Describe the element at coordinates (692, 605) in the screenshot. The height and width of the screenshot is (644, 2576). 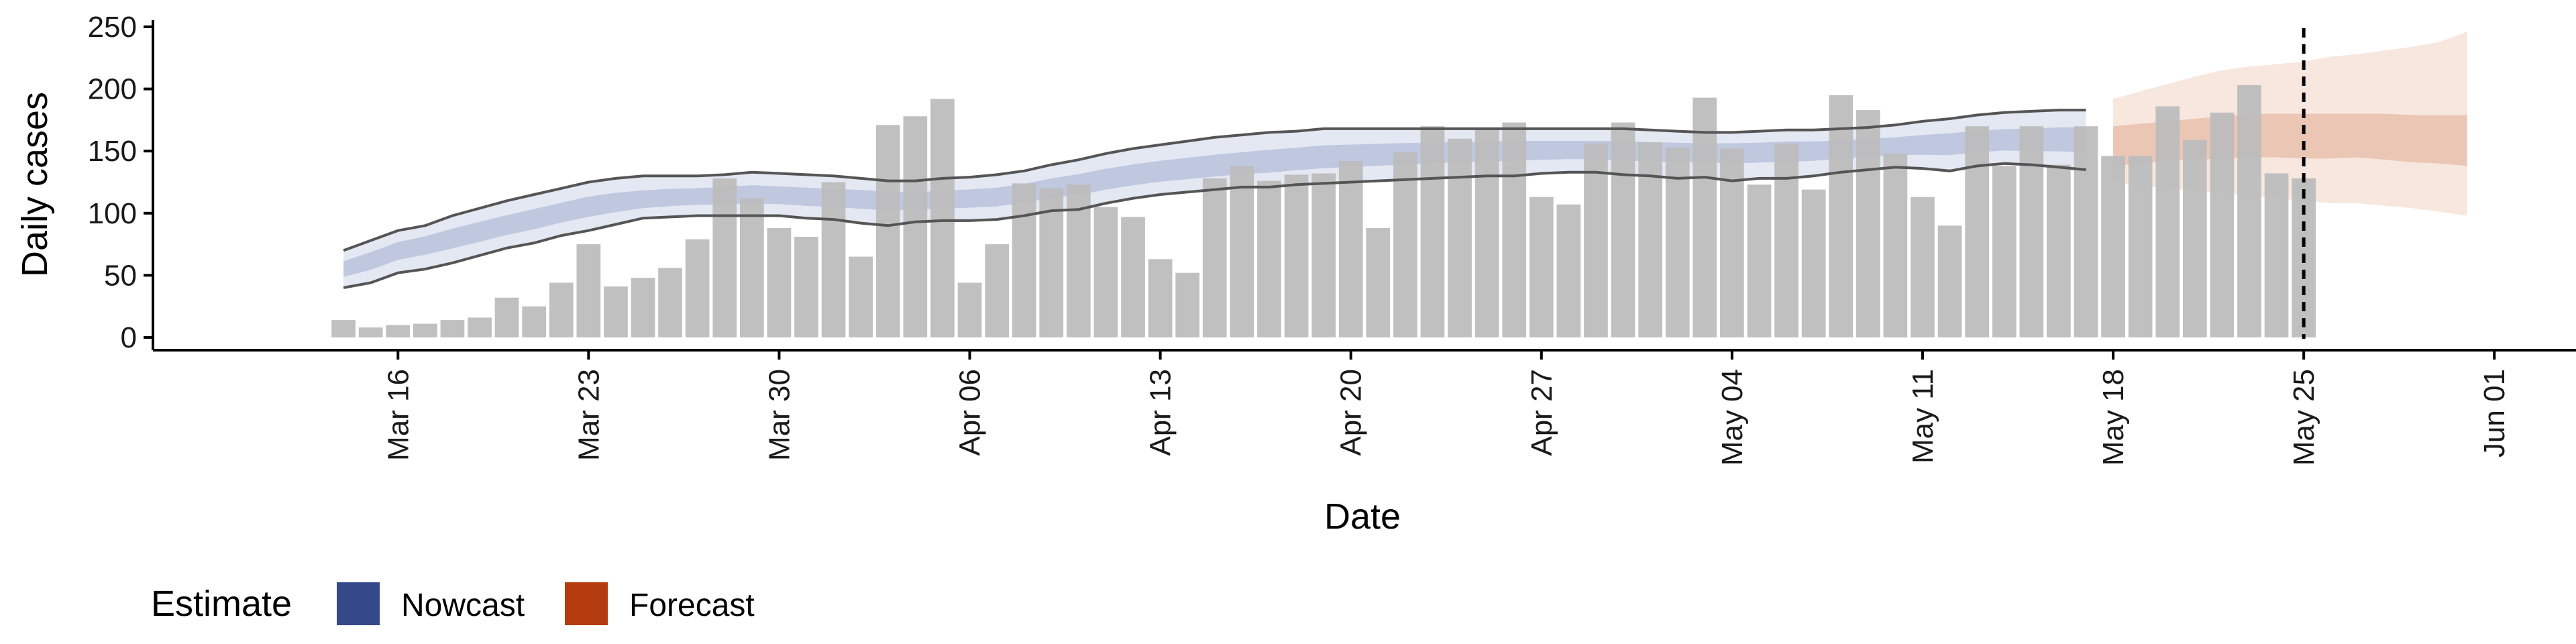
I see `legend-label: Forecast` at that location.